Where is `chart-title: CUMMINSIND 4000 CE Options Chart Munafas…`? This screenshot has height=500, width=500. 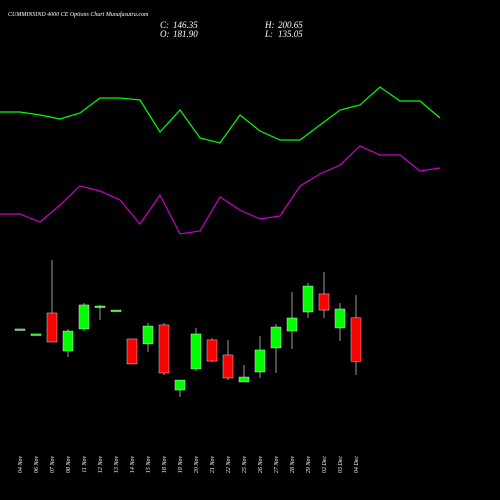
chart-title: CUMMINSIND 4000 CE Options Chart Munafas… is located at coordinates (78, 14).